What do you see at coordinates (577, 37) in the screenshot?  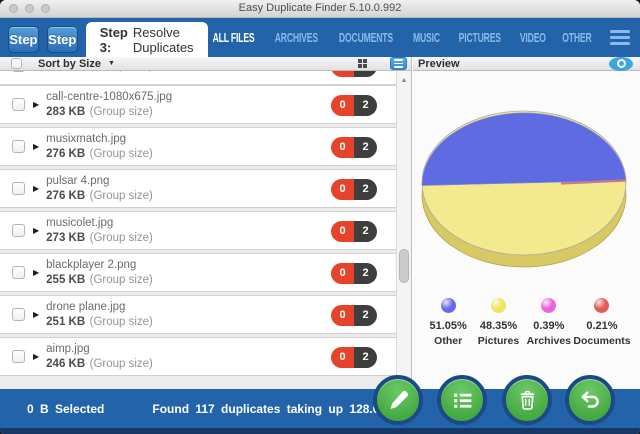 I see `filter-other: OTHER` at bounding box center [577, 37].